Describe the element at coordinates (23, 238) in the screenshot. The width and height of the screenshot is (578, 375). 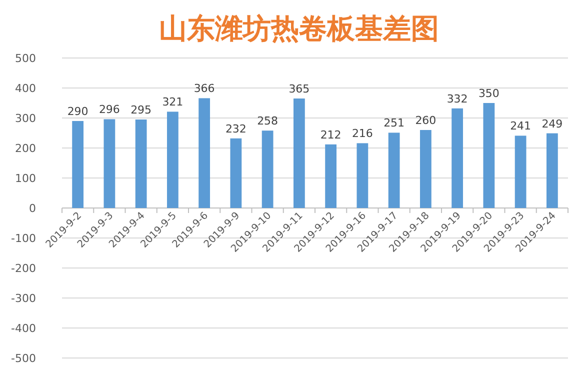
I see `y-tick-label: -100` at that location.